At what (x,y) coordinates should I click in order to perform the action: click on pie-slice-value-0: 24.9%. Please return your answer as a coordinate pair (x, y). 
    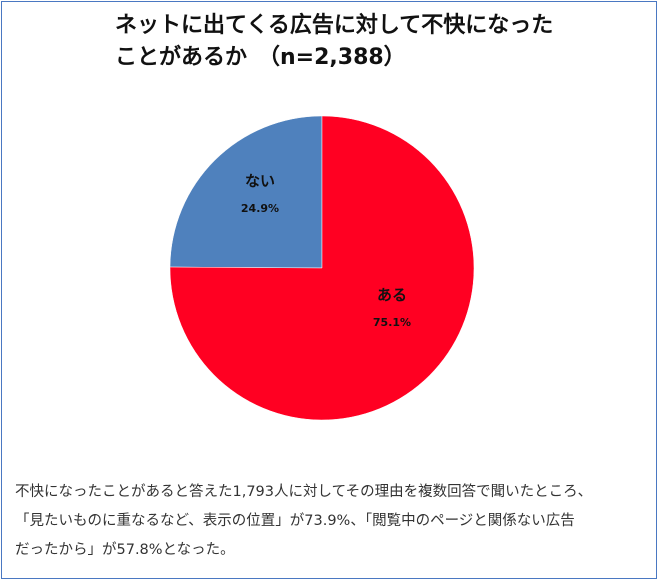
    Looking at the image, I should click on (260, 208).